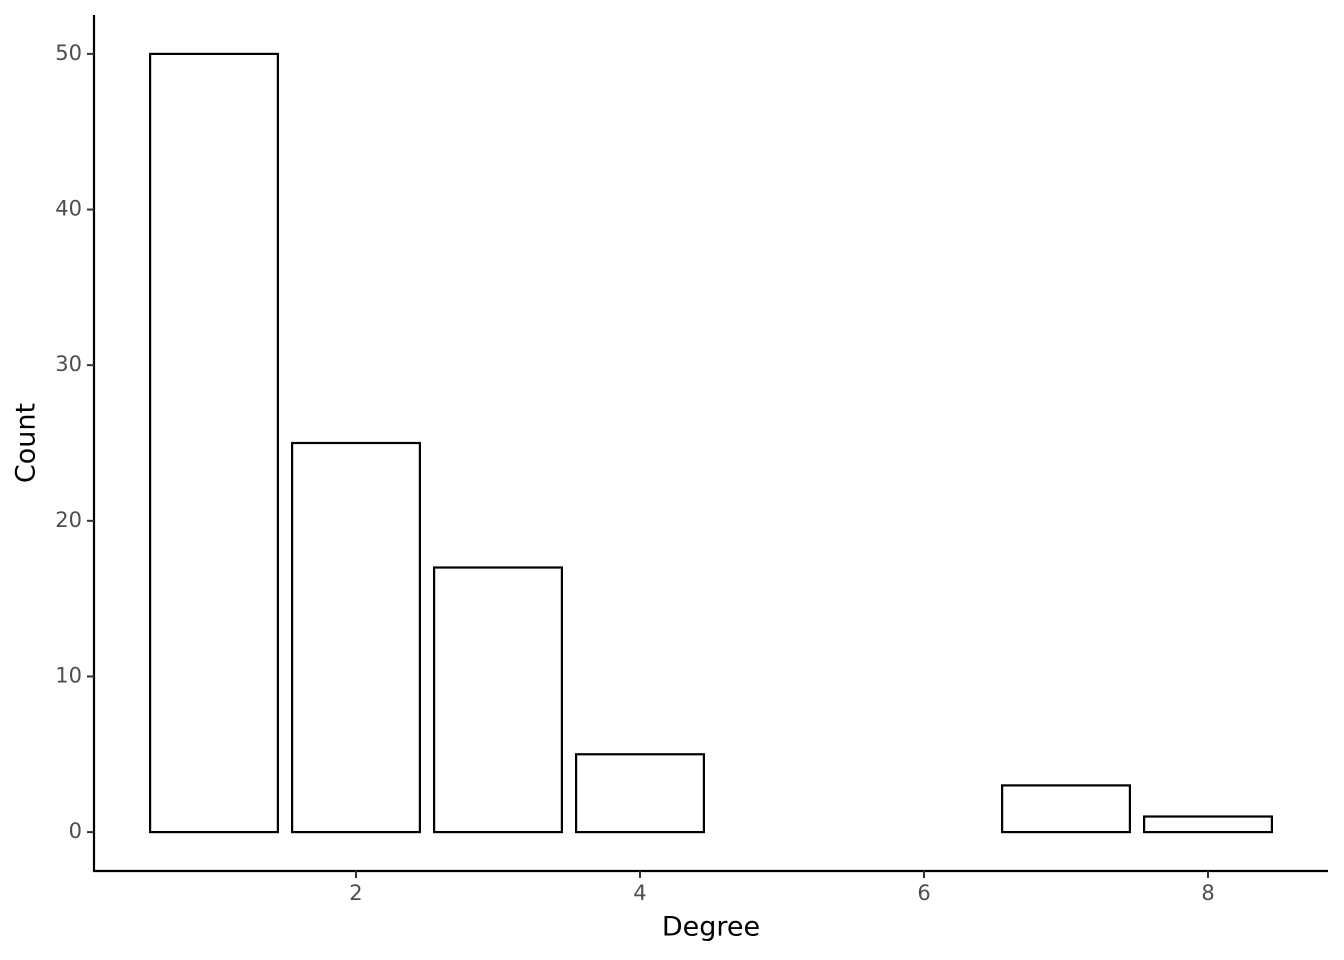 The height and width of the screenshot is (960, 1344). I want to click on x-axis-title: Degree, so click(711, 927).